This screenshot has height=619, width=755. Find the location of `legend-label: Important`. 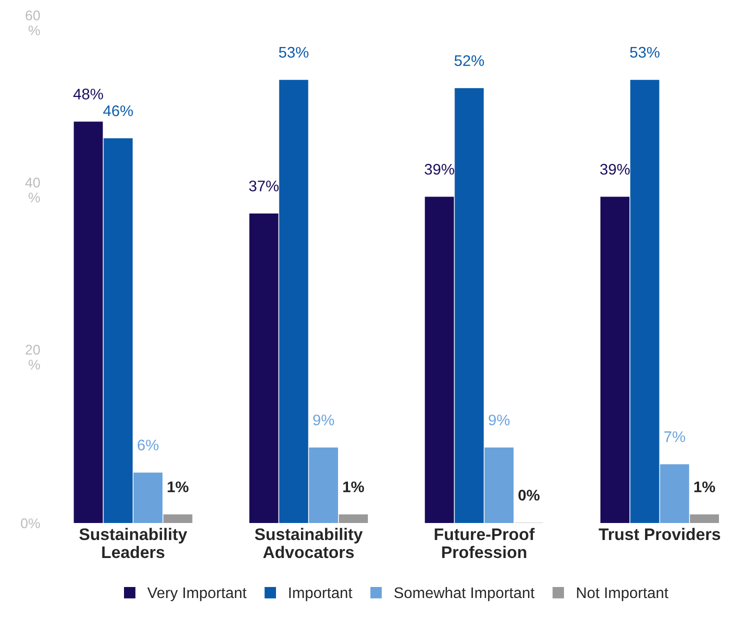

legend-label: Important is located at coordinates (320, 595).